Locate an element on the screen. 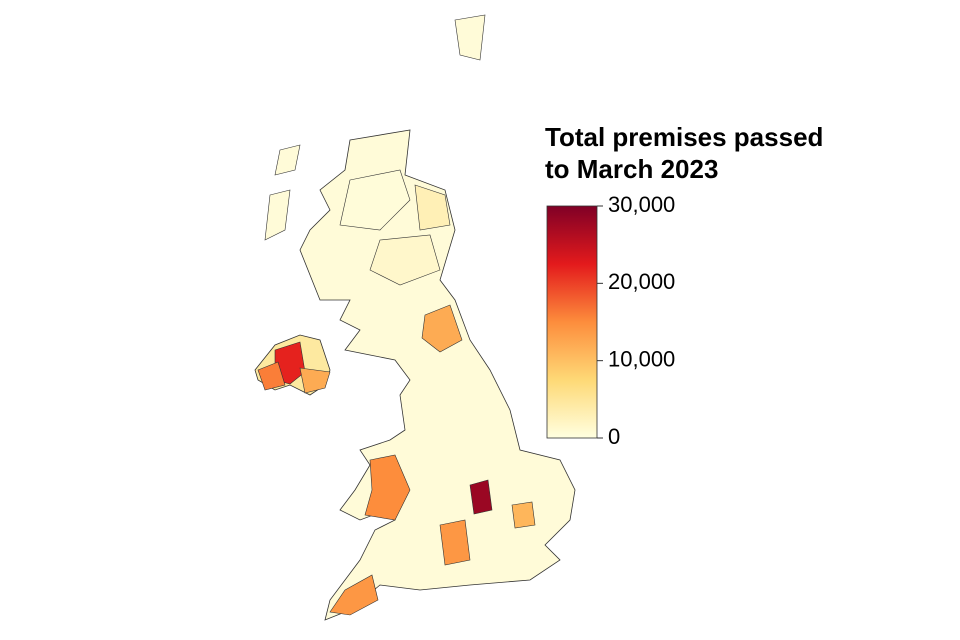 The width and height of the screenshot is (960, 640). legend-title: Total premises passed is located at coordinates (684, 137).